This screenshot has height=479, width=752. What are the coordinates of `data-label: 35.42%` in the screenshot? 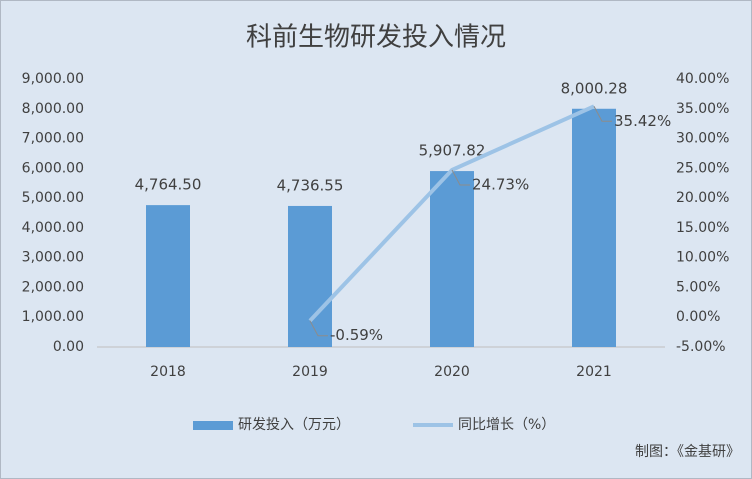 It's located at (642, 121).